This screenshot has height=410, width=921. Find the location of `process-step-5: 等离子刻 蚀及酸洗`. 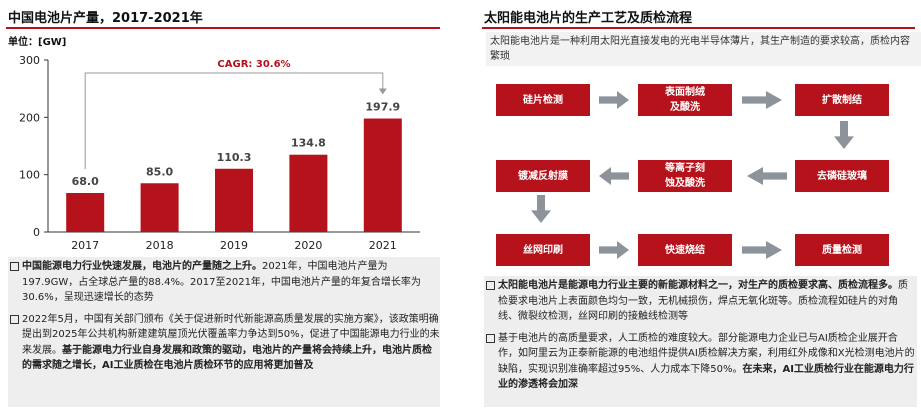

process-step-5: 等离子刻 蚀及酸洗 is located at coordinates (685, 176).